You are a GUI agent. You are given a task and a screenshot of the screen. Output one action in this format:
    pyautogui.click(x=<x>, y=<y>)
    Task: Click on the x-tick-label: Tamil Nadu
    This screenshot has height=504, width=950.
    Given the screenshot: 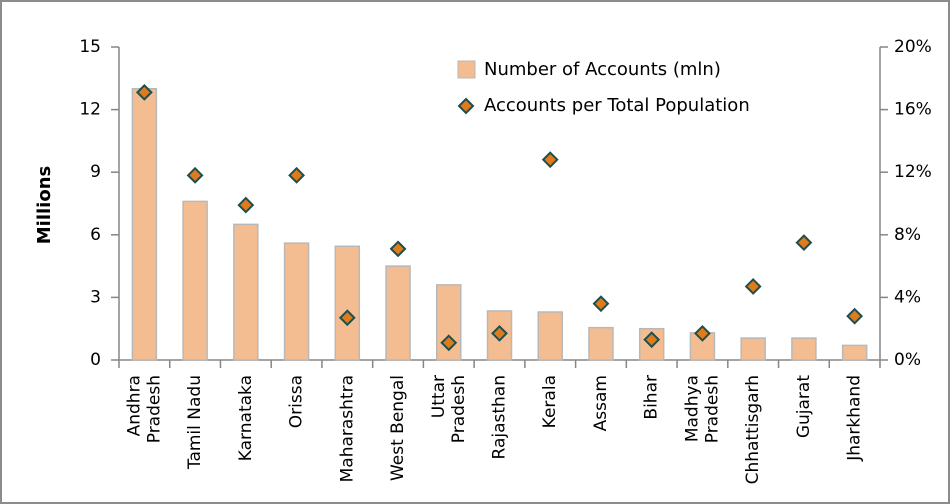 What is the action you would take?
    pyautogui.click(x=195, y=422)
    